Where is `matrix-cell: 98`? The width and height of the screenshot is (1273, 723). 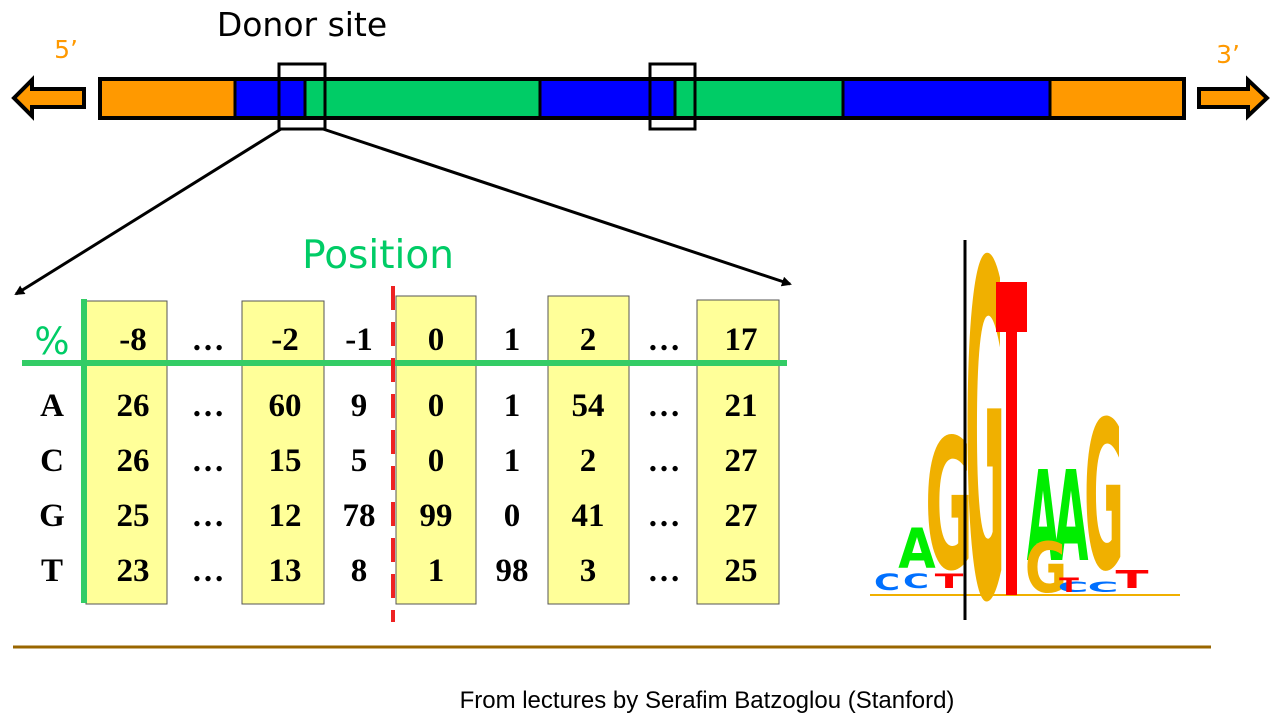
matrix-cell: 98 is located at coordinates (512, 571).